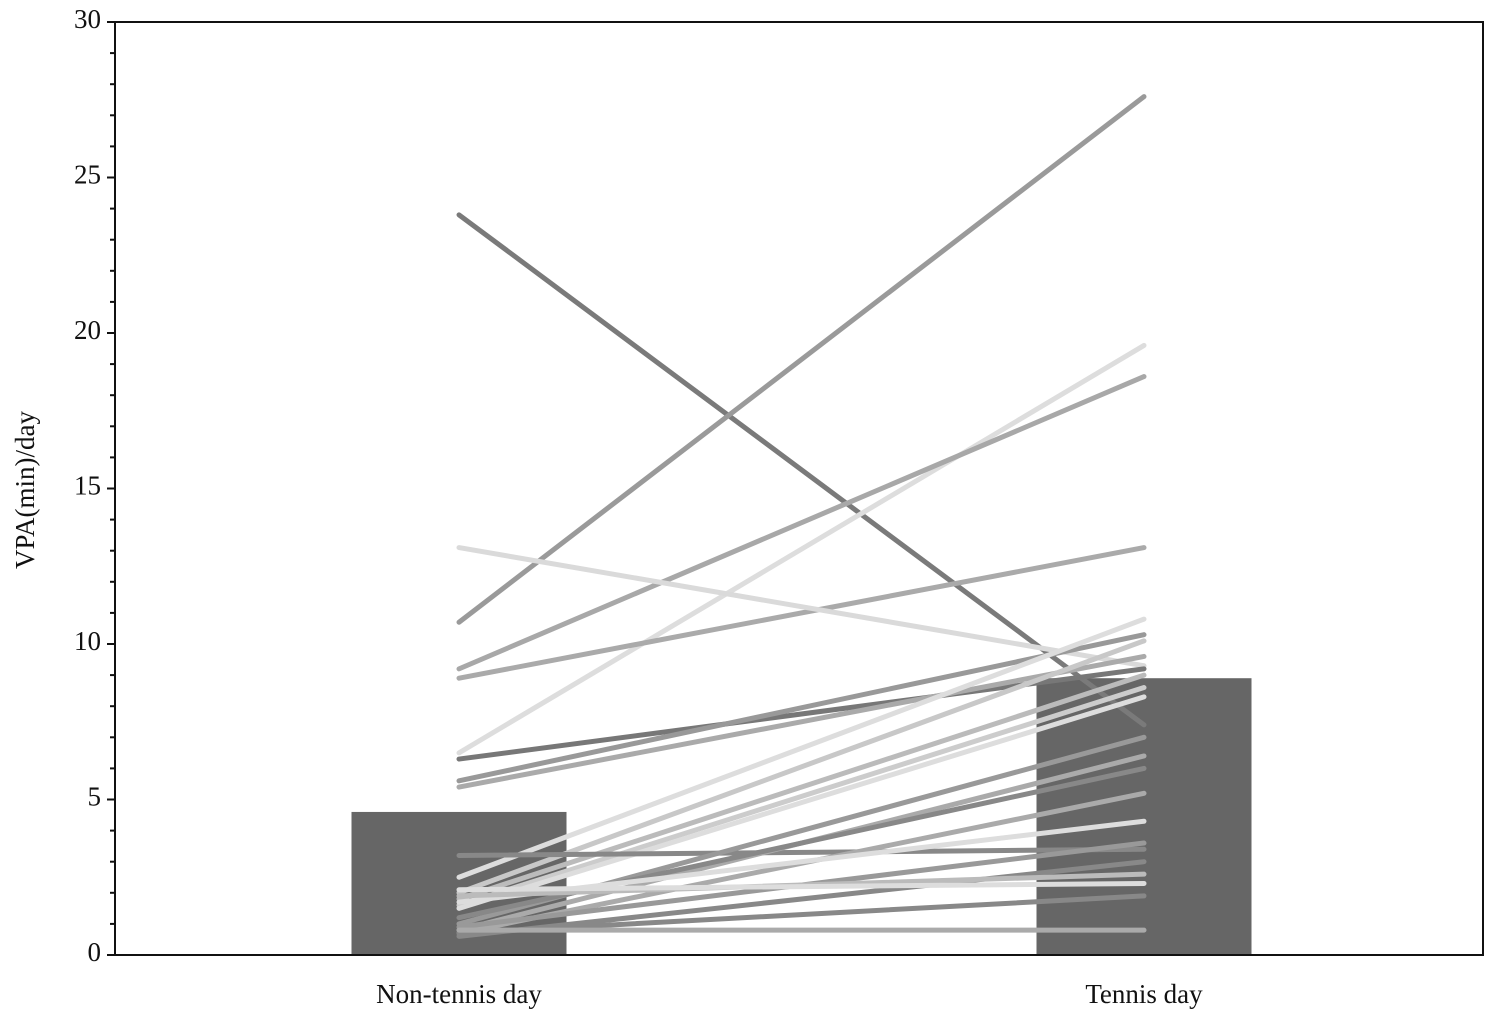 The height and width of the screenshot is (1020, 1499). What do you see at coordinates (95, 952) in the screenshot?
I see `y-tick-label: 0` at bounding box center [95, 952].